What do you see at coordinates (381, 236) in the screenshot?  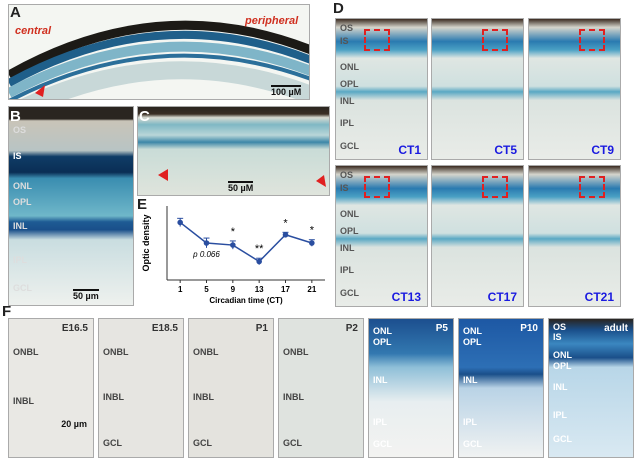 I see `micrograph-tile: OS IS ONL OPL INL IPL GCL CT13` at bounding box center [381, 236].